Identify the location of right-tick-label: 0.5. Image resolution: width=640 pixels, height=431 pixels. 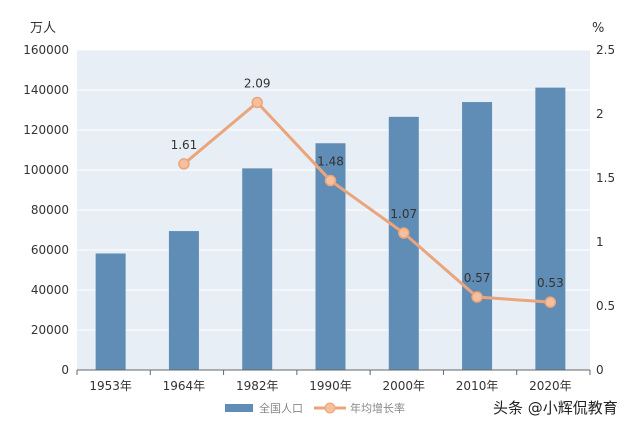
(605, 306).